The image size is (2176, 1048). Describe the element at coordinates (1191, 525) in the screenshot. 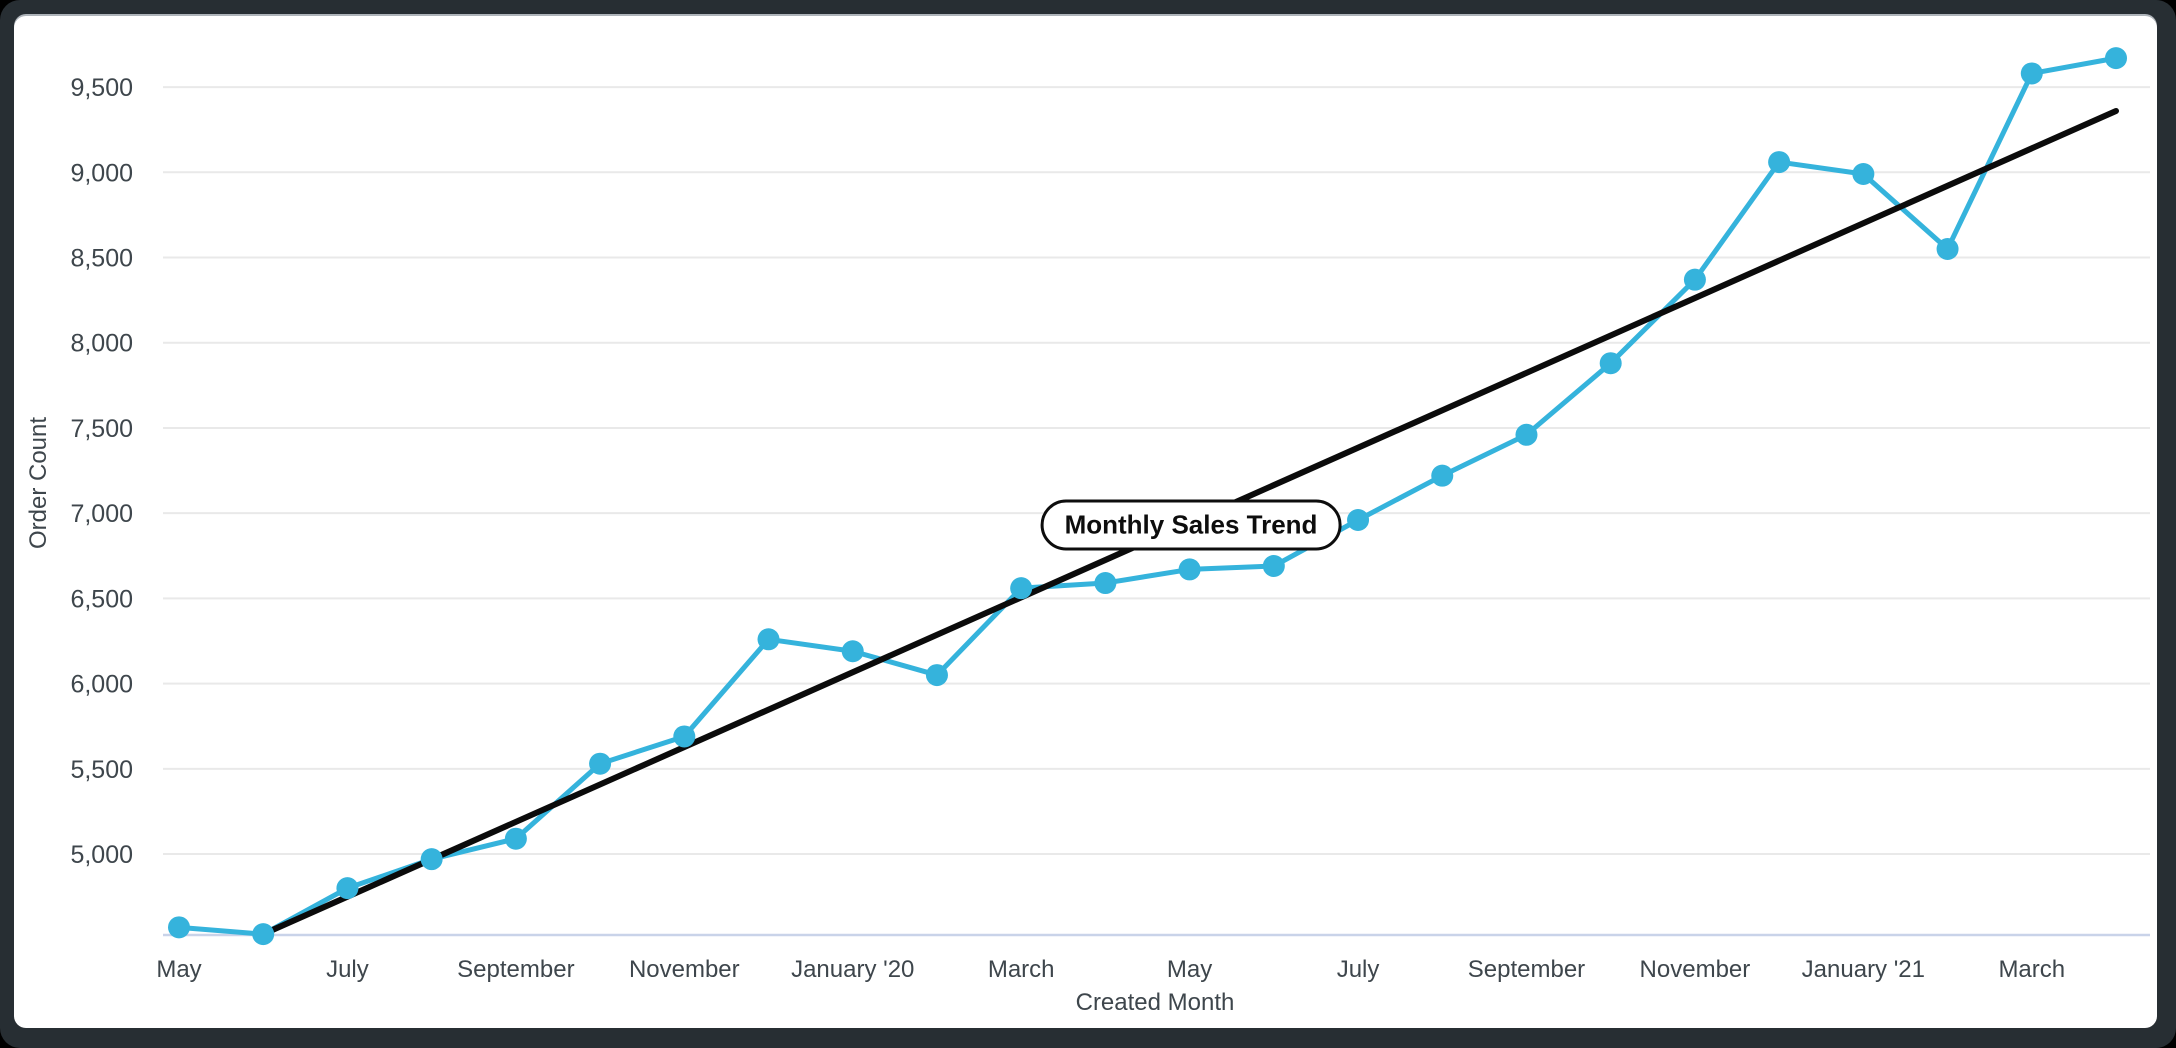

I see `trend-series-label: Monthly Sales Trend` at that location.